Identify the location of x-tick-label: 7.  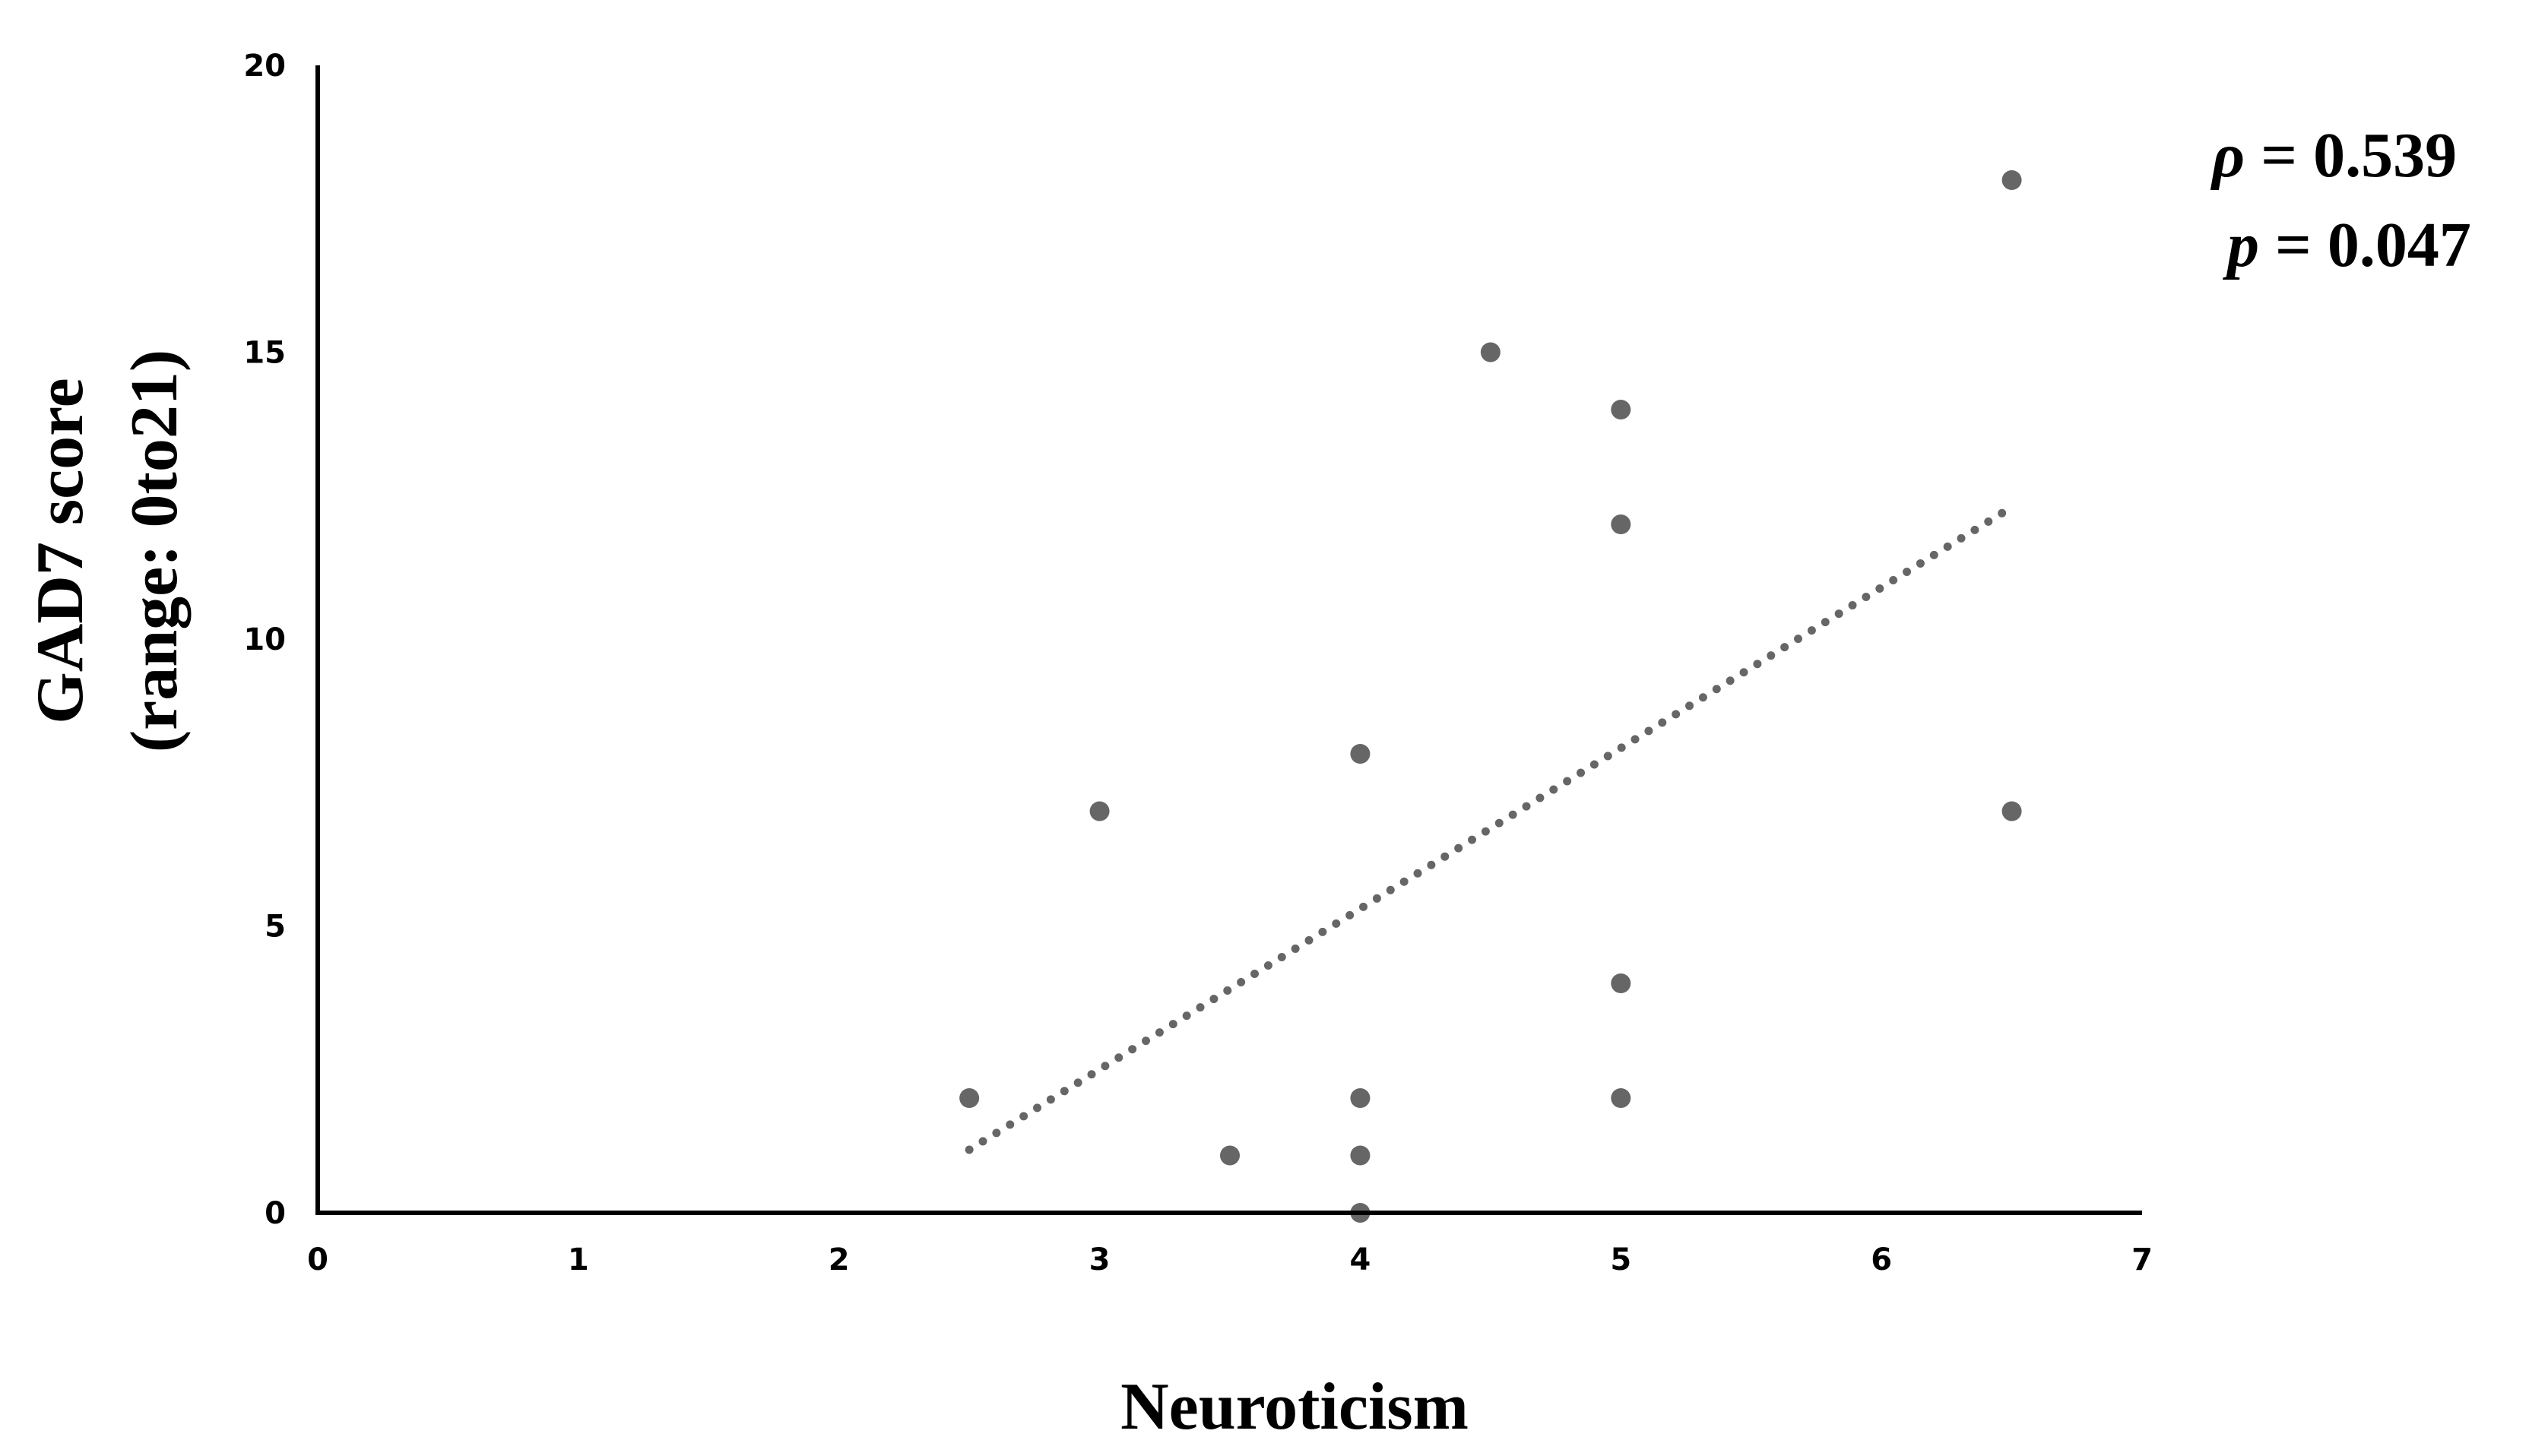
(2142, 1259).